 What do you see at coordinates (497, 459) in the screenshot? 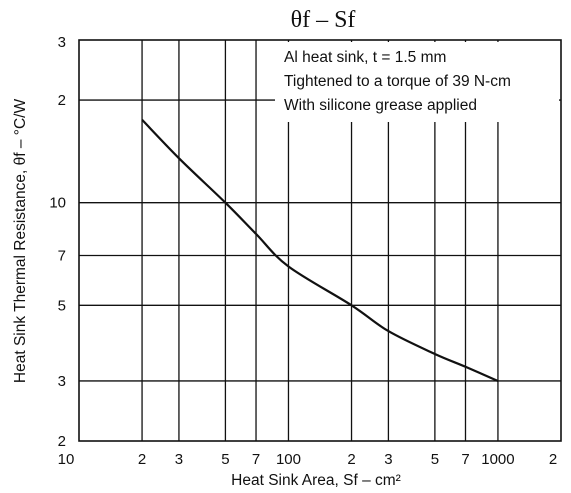
I see `x-tick-label: 1000` at bounding box center [497, 459].